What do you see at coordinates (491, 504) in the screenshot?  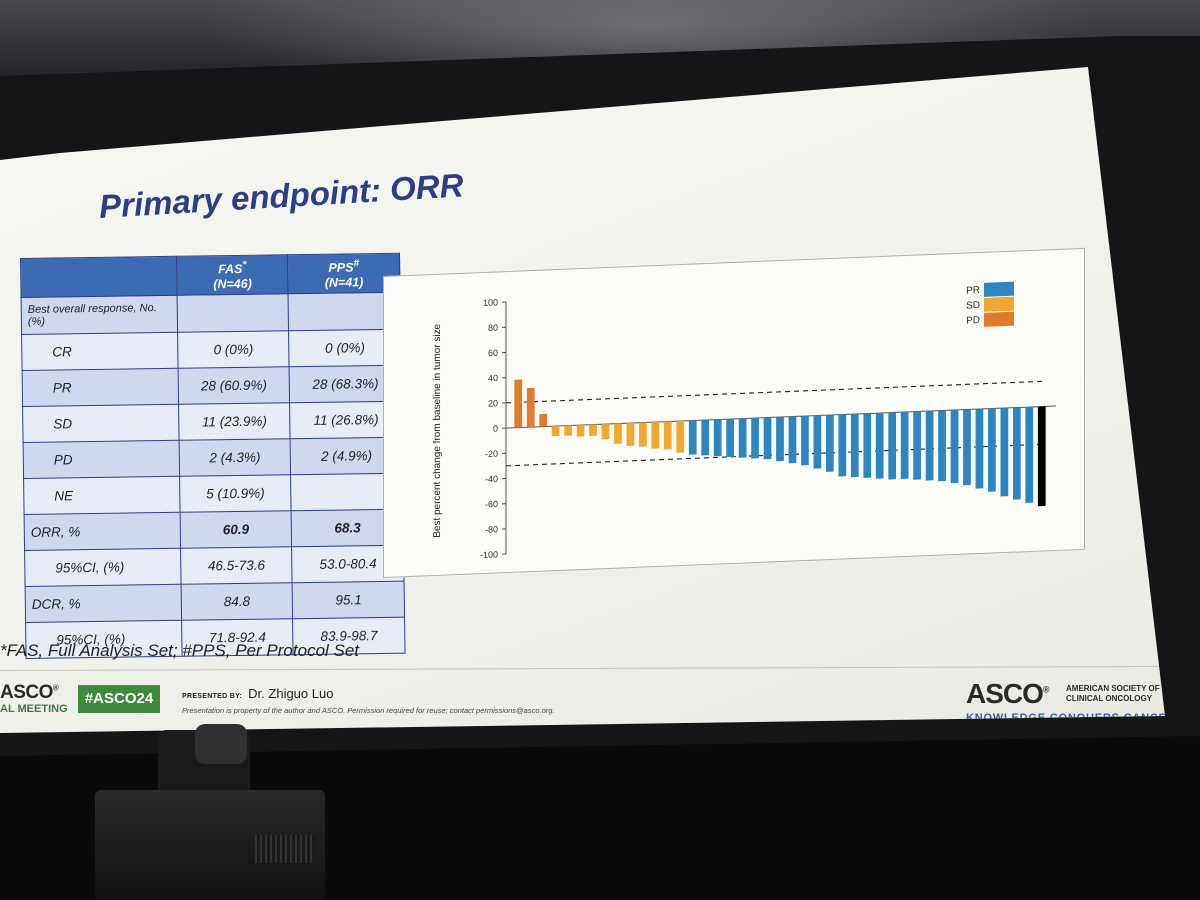 I see `y-tick-label: -60` at bounding box center [491, 504].